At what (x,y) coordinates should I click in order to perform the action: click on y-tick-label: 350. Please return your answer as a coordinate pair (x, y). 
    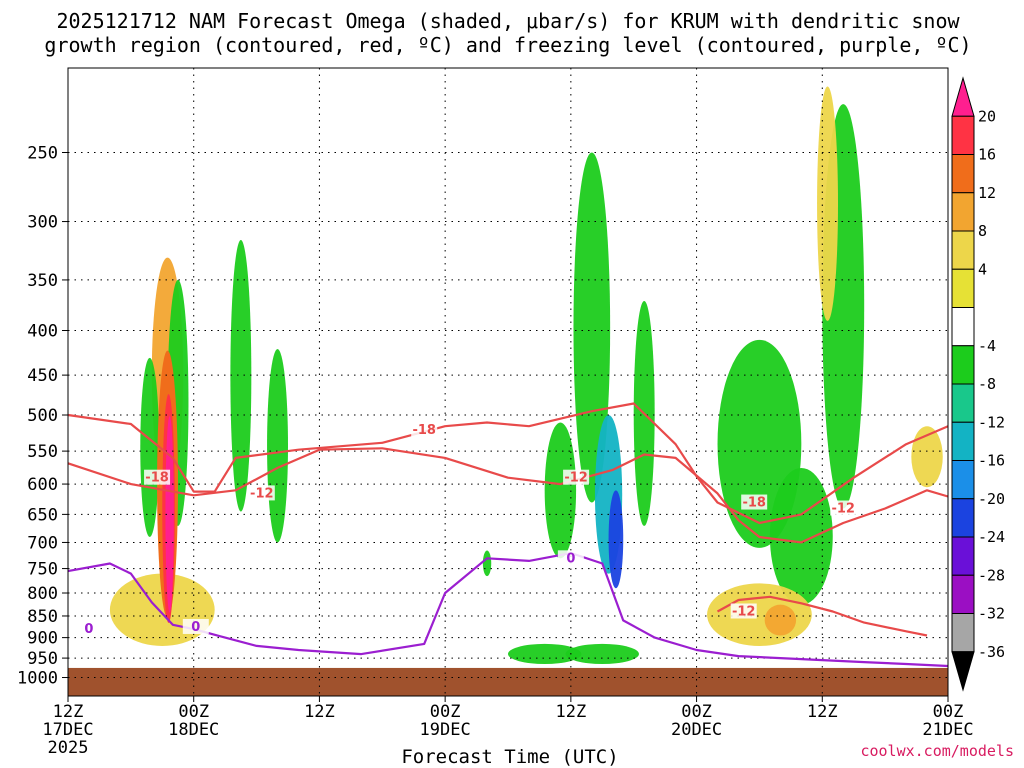
    Looking at the image, I should click on (42, 281).